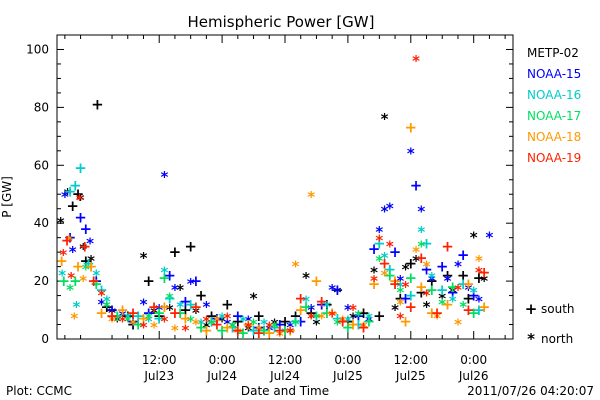 The width and height of the screenshot is (600, 400). Describe the element at coordinates (37, 49) in the screenshot. I see `y-tick-label: 100` at that location.